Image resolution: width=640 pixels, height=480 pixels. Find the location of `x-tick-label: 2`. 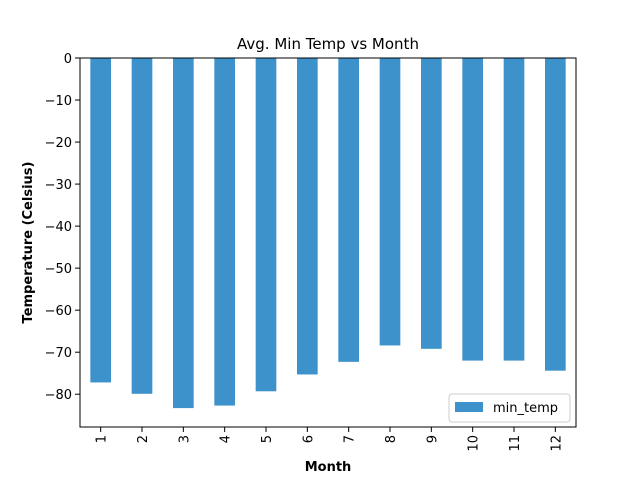

x-tick-label: 2 is located at coordinates (143, 439).